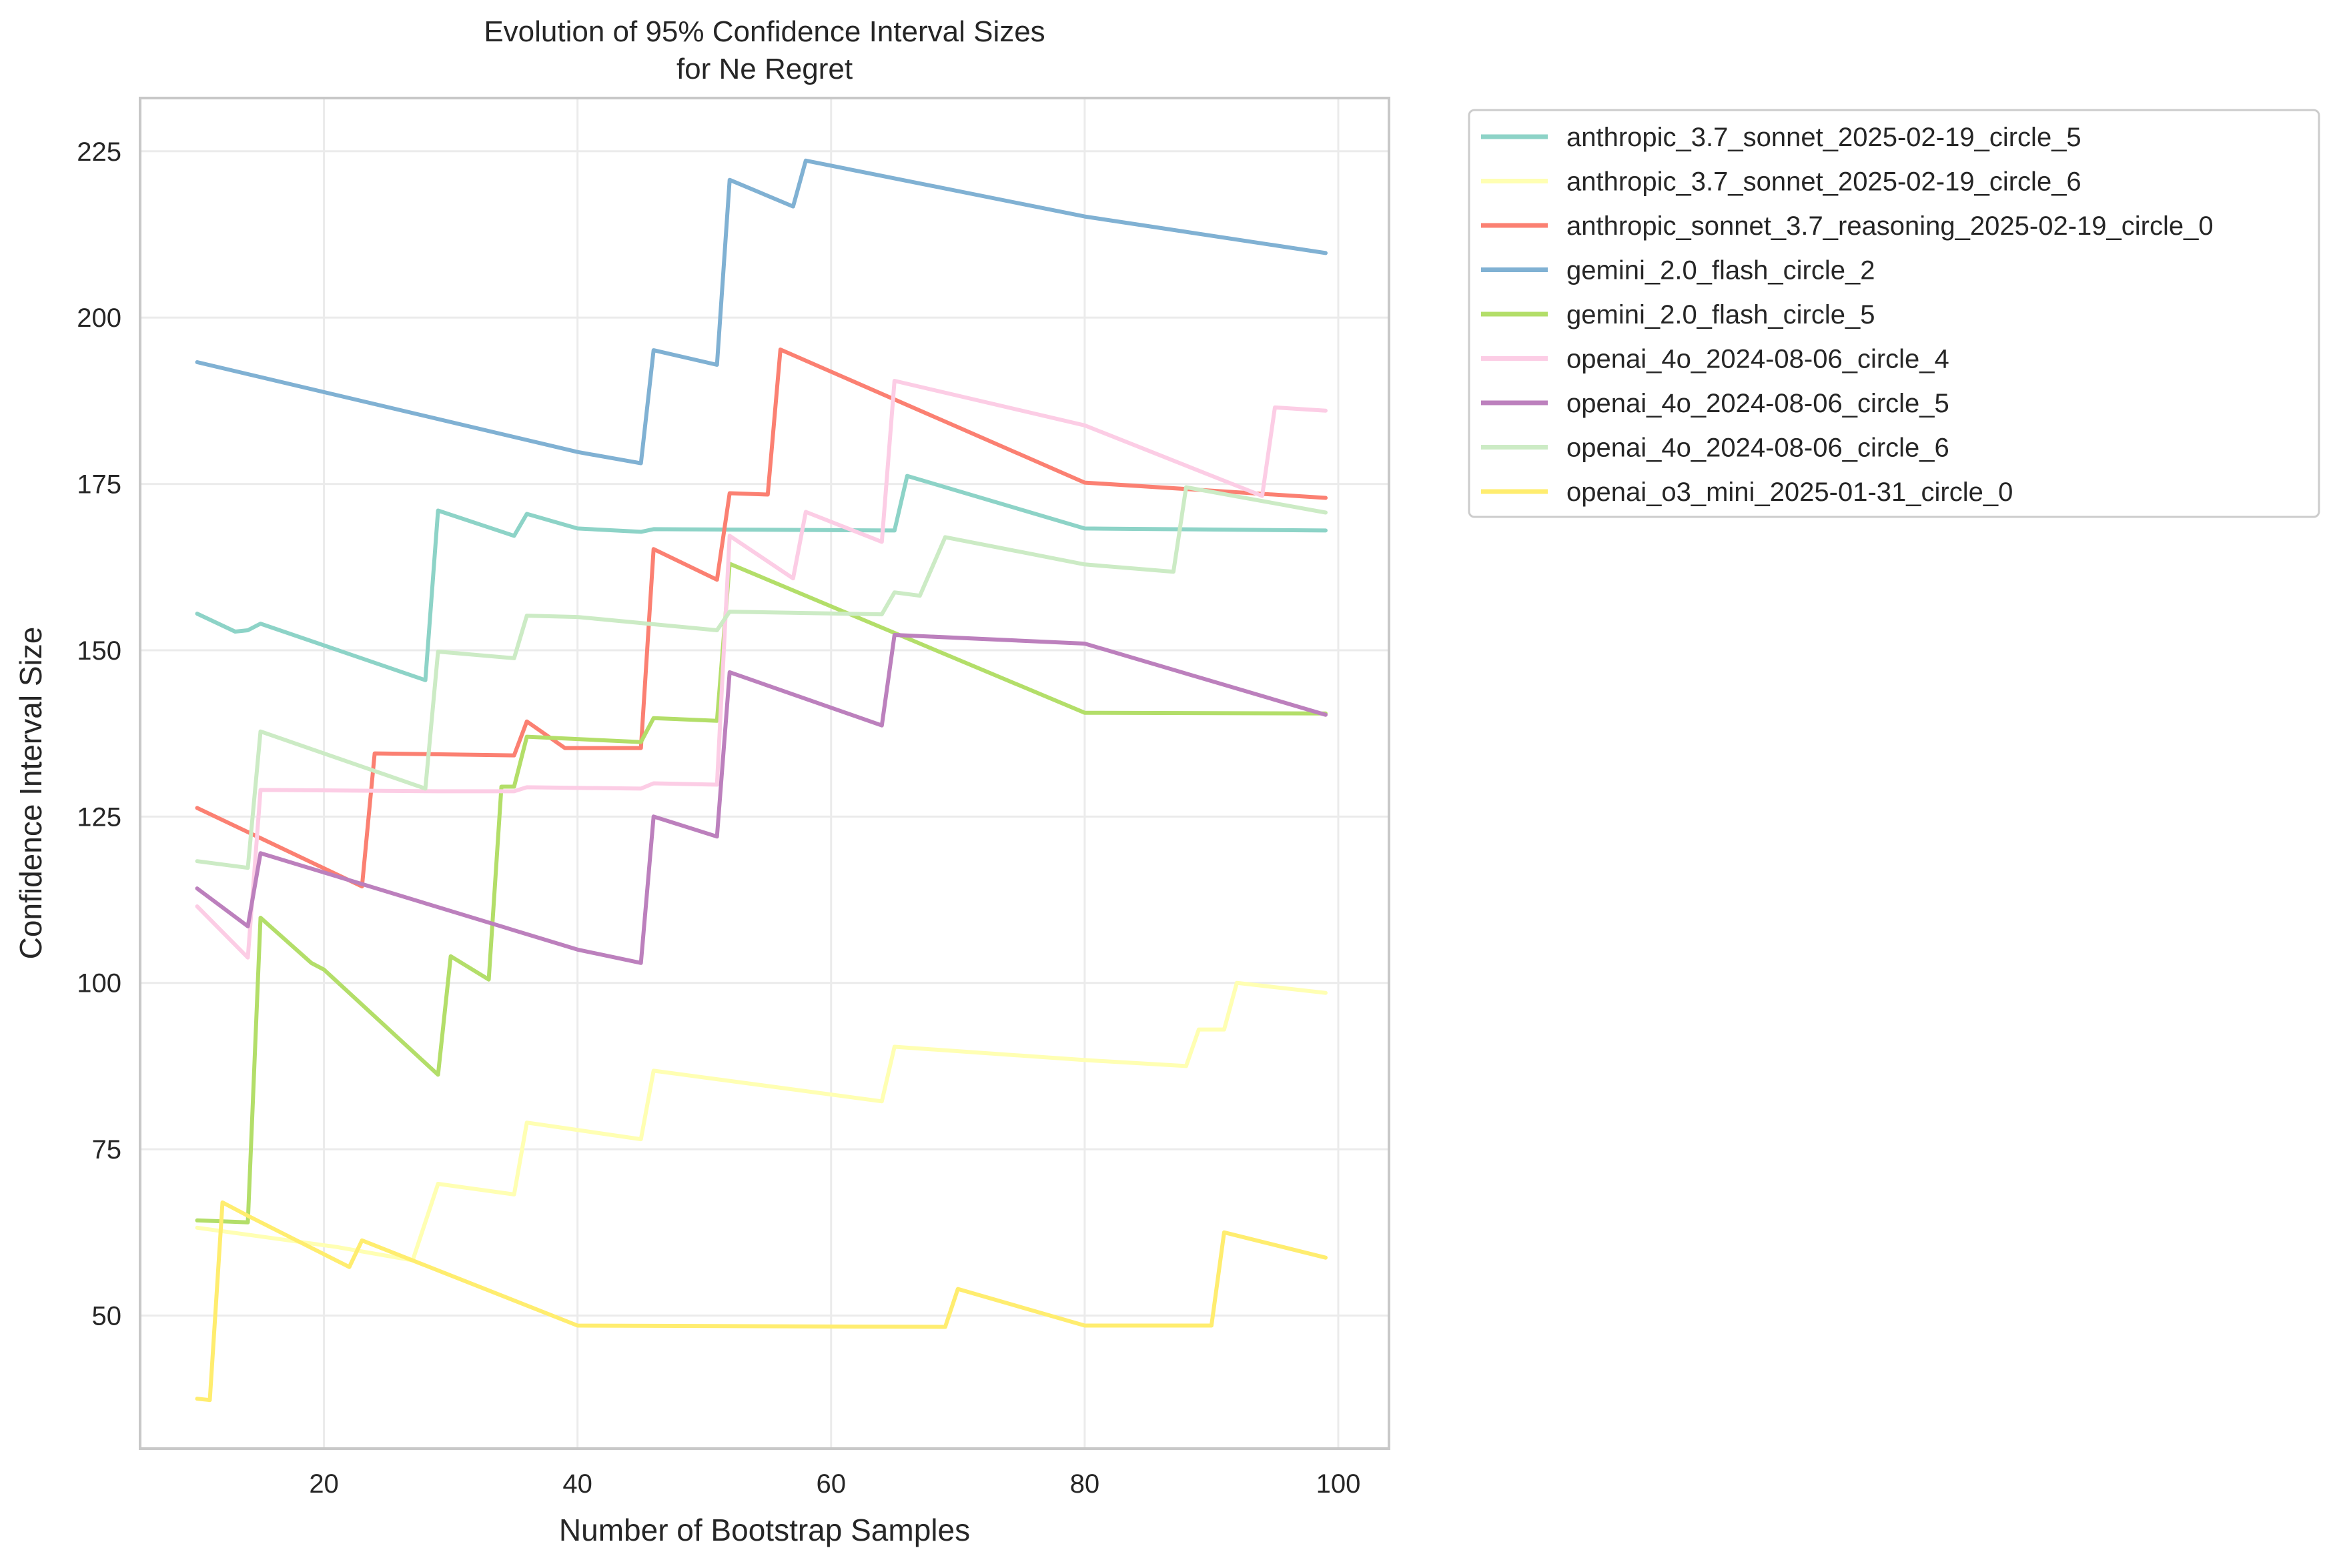 The image size is (2339, 1568). I want to click on legend-label: openai_o3_mini_2025-01-31_circle_0, so click(1789, 492).